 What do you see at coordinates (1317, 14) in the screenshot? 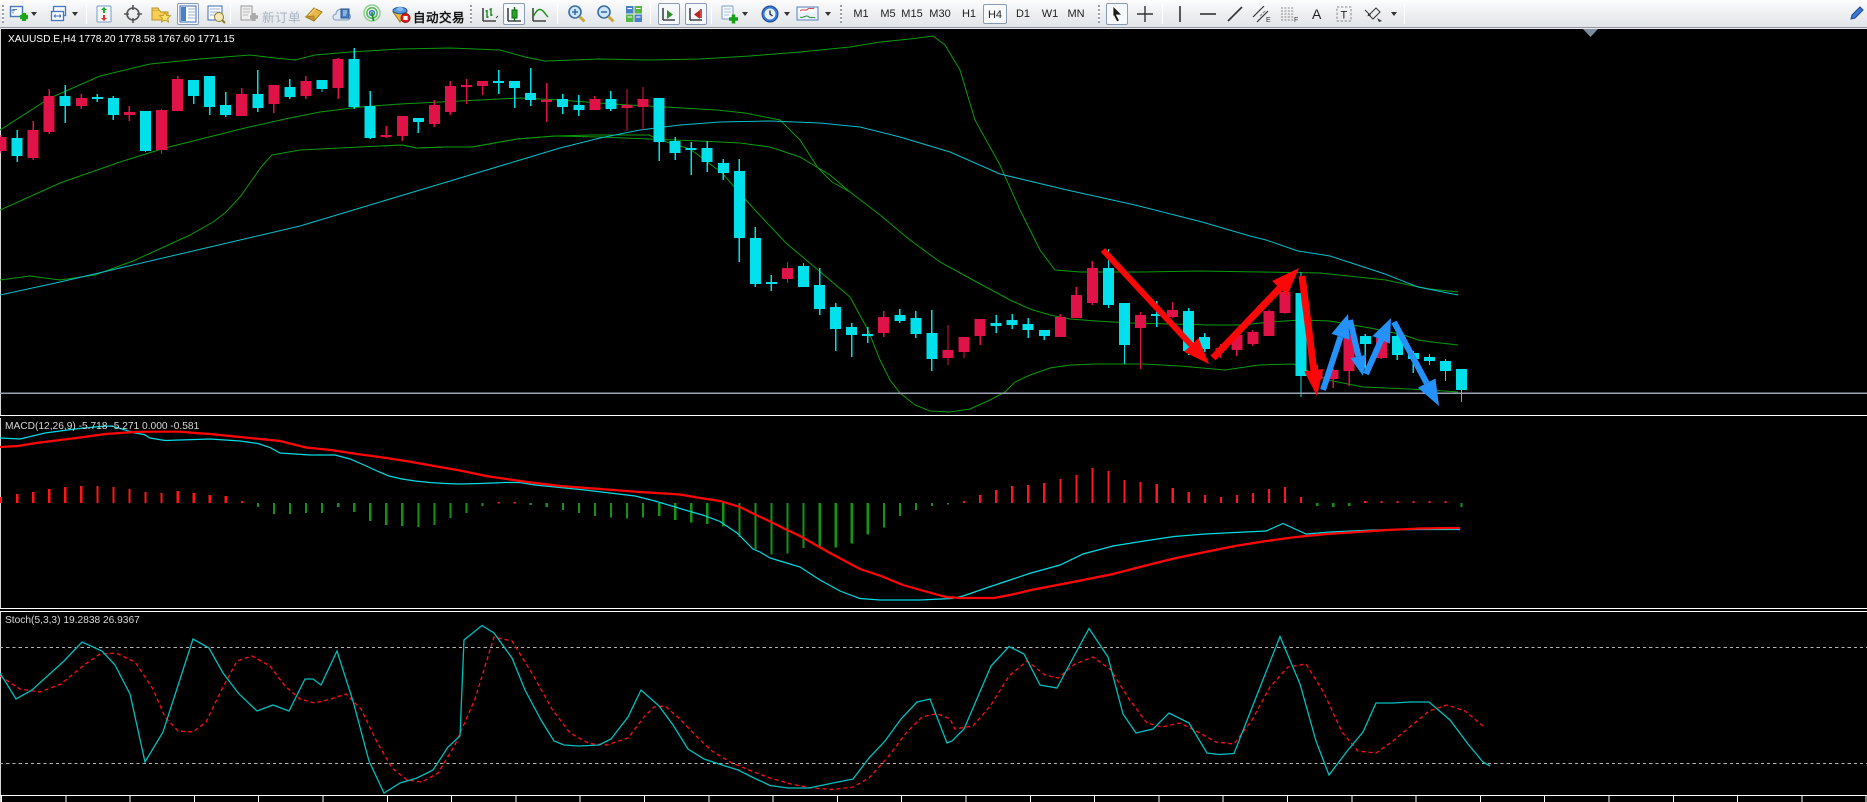
I see `svg-text: A` at bounding box center [1317, 14].